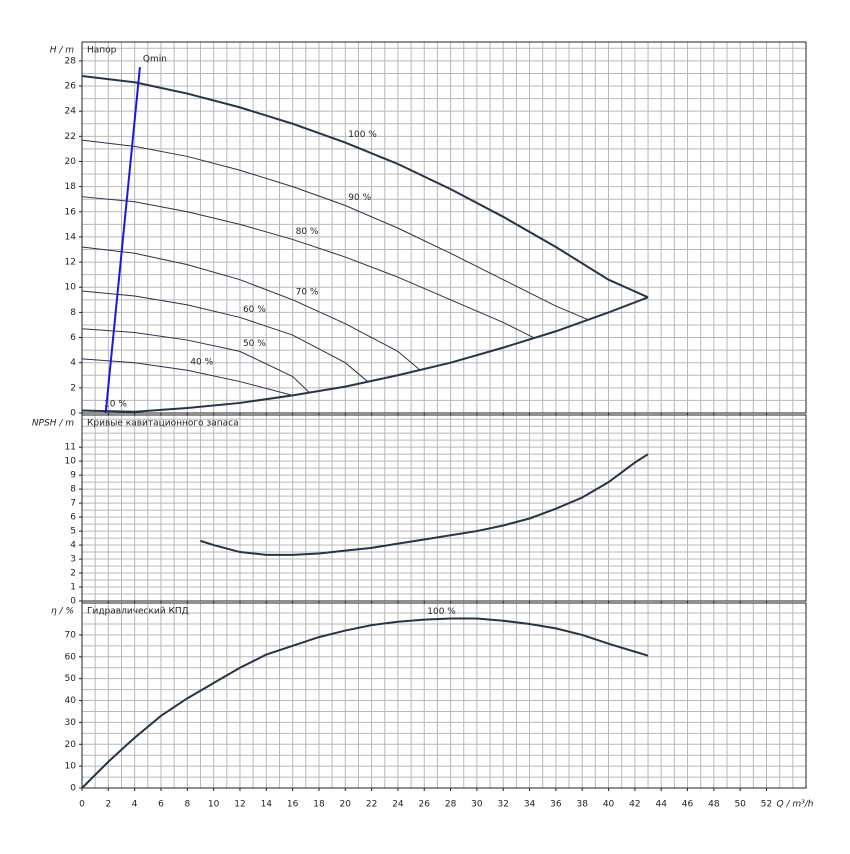  Describe the element at coordinates (239, 805) in the screenshot. I see `x-tick-label: 12` at that location.